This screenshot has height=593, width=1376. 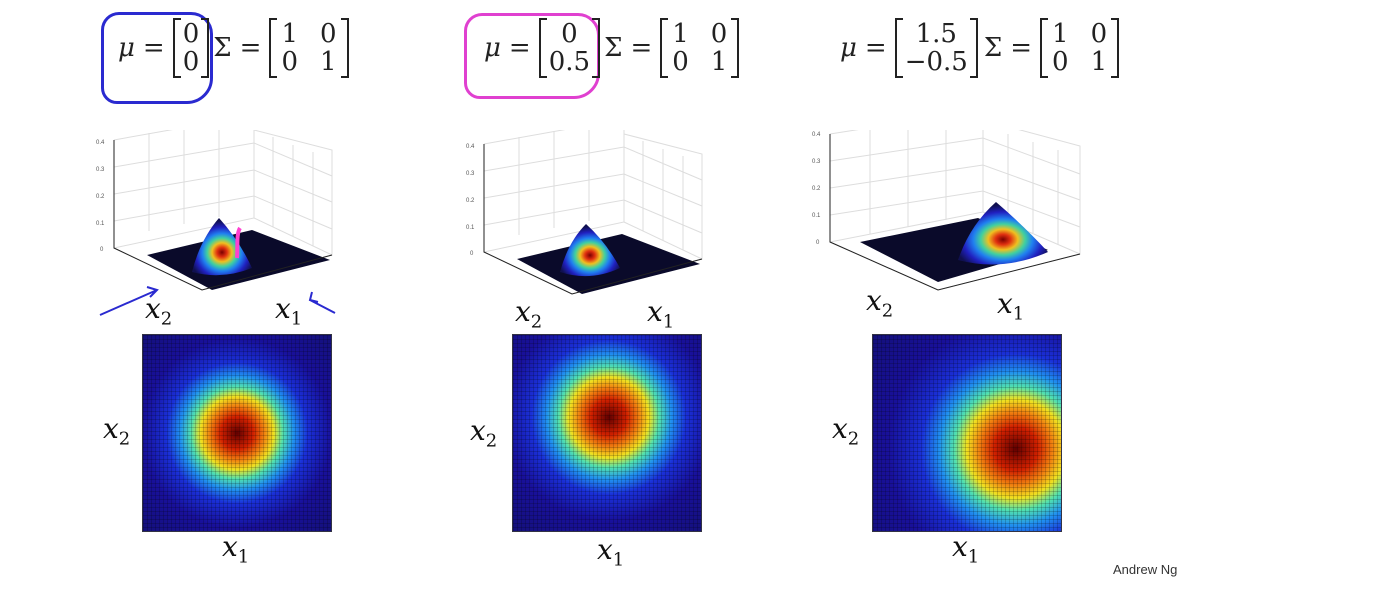 I want to click on author-credit: Andrew Ng, so click(x=1145, y=569).